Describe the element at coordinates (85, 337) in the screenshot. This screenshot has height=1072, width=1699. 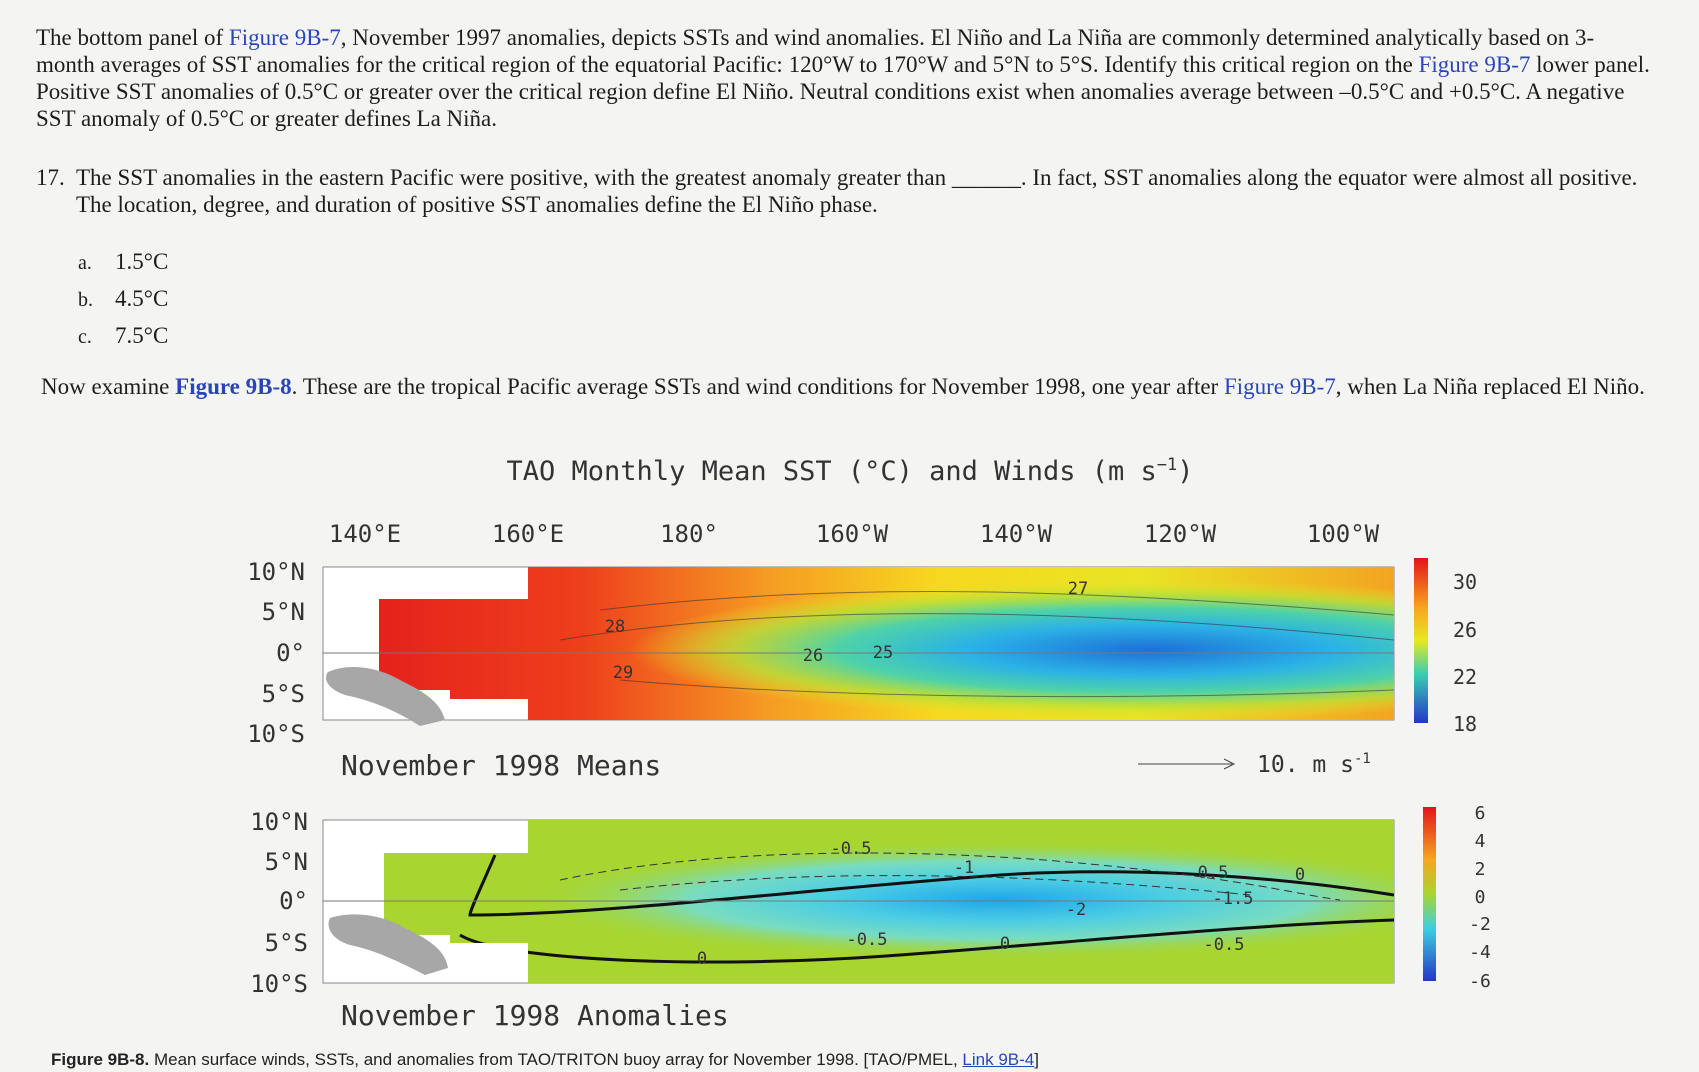
I see `option-letter: c.` at that location.